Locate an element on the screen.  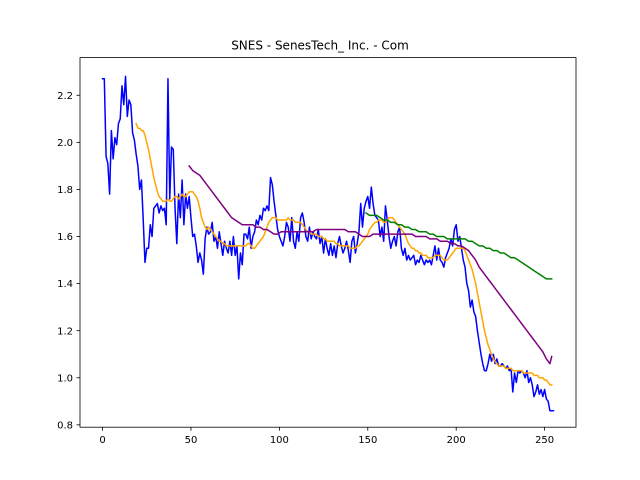
y-tick-label: 2.0 is located at coordinates (65, 143).